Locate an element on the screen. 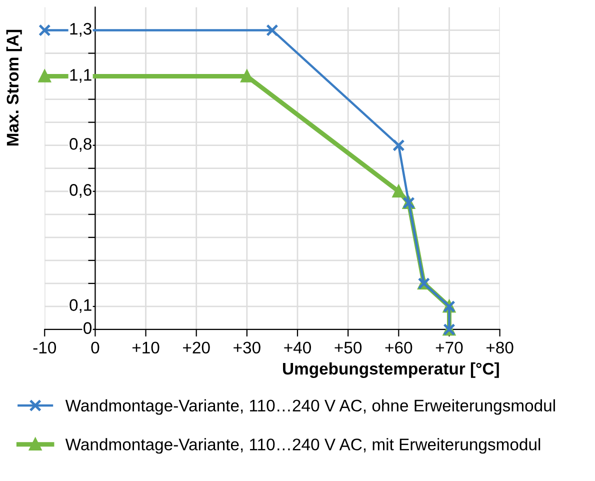 This screenshot has height=481, width=595. x-tick-label: -10 is located at coordinates (44, 348).